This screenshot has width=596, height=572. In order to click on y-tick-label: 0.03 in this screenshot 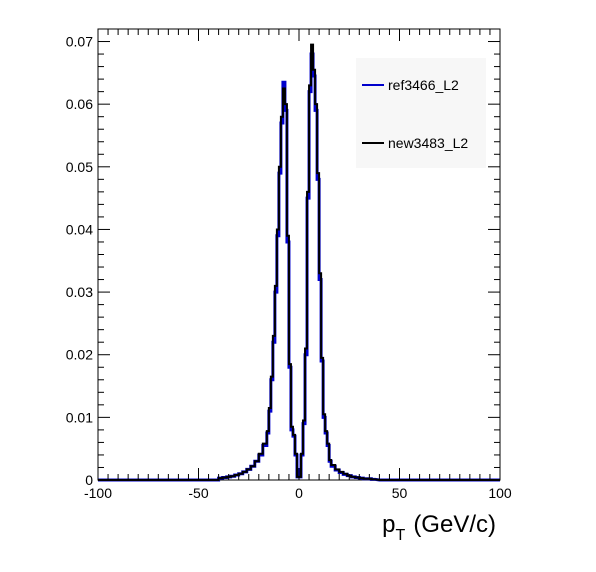, I will do `click(79, 292)`.